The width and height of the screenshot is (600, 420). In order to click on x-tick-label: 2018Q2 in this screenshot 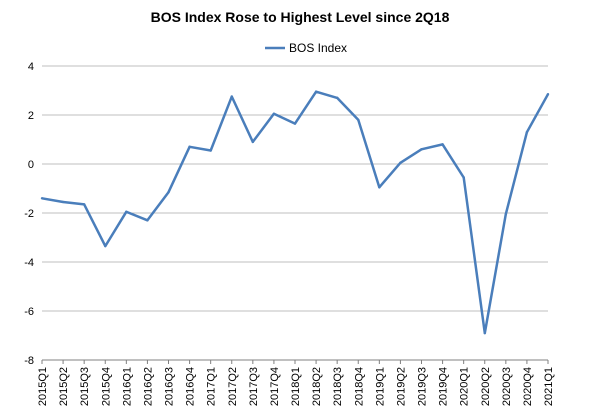, I will do `click(317, 386)`.